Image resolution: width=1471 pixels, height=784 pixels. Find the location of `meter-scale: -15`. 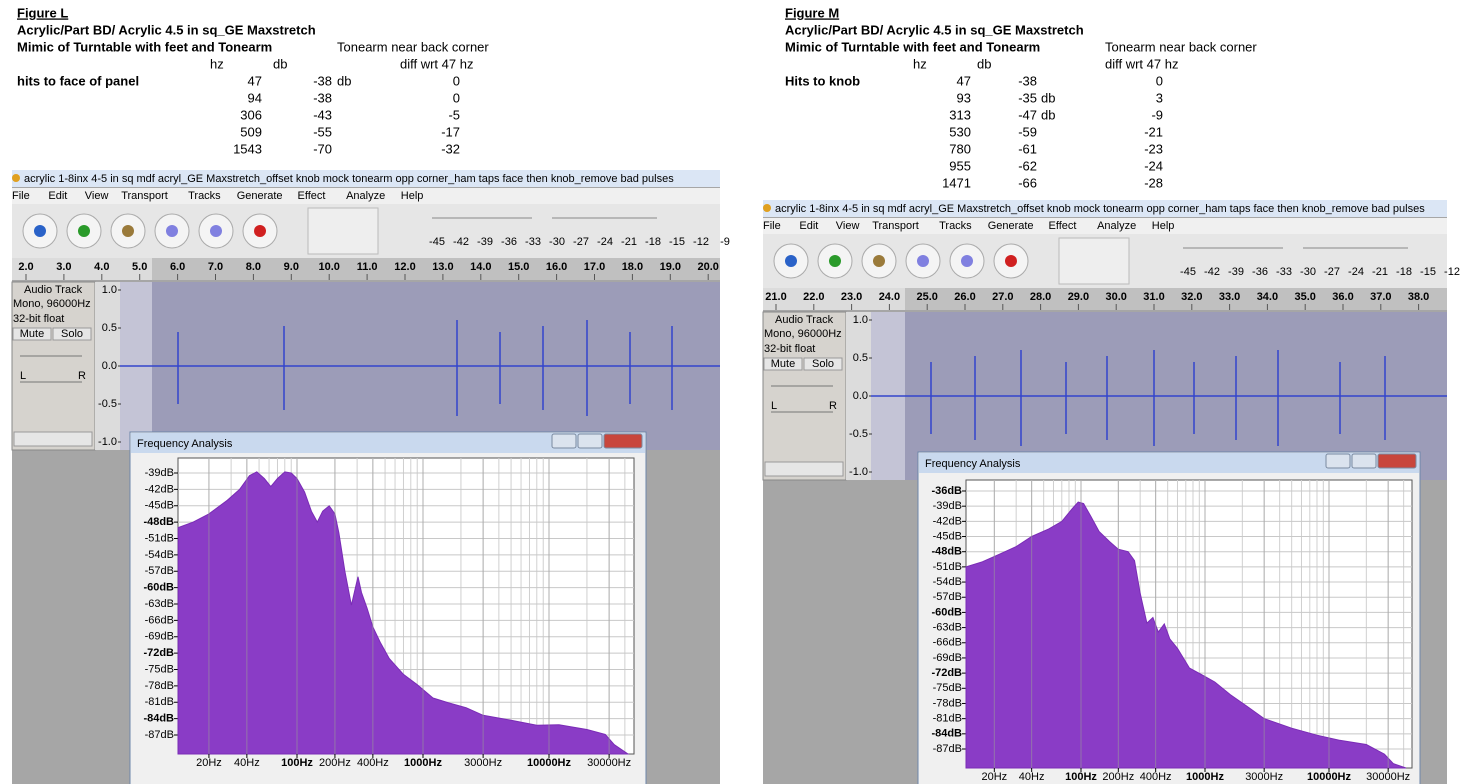

meter-scale: -15 is located at coordinates (677, 242).